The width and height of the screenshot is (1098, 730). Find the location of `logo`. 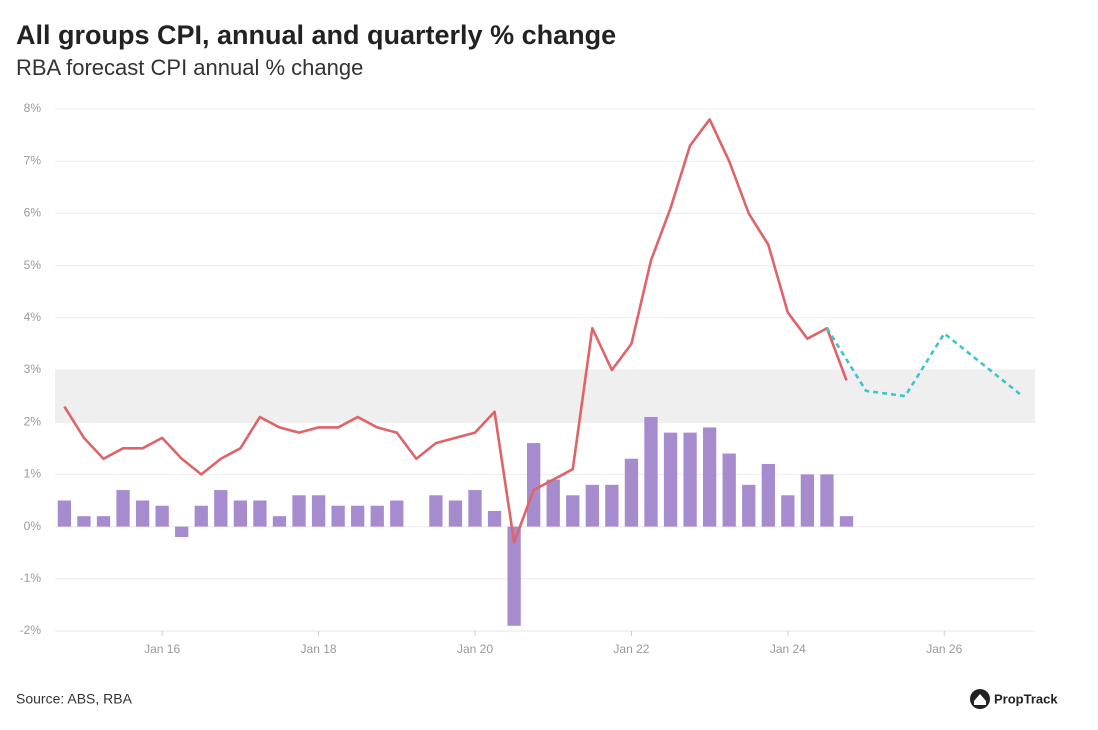

logo is located at coordinates (980, 699).